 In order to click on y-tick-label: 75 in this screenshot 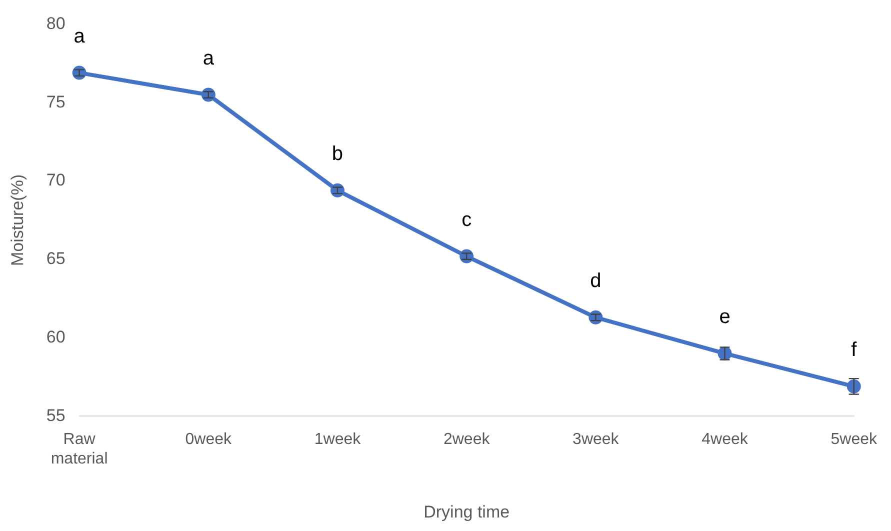, I will do `click(56, 102)`.